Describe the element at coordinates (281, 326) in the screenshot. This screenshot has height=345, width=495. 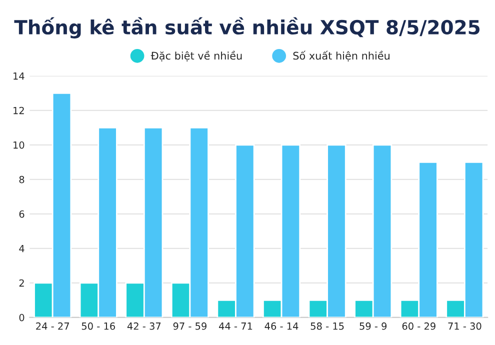
I see `x-tick-label: 46 - 14` at that location.